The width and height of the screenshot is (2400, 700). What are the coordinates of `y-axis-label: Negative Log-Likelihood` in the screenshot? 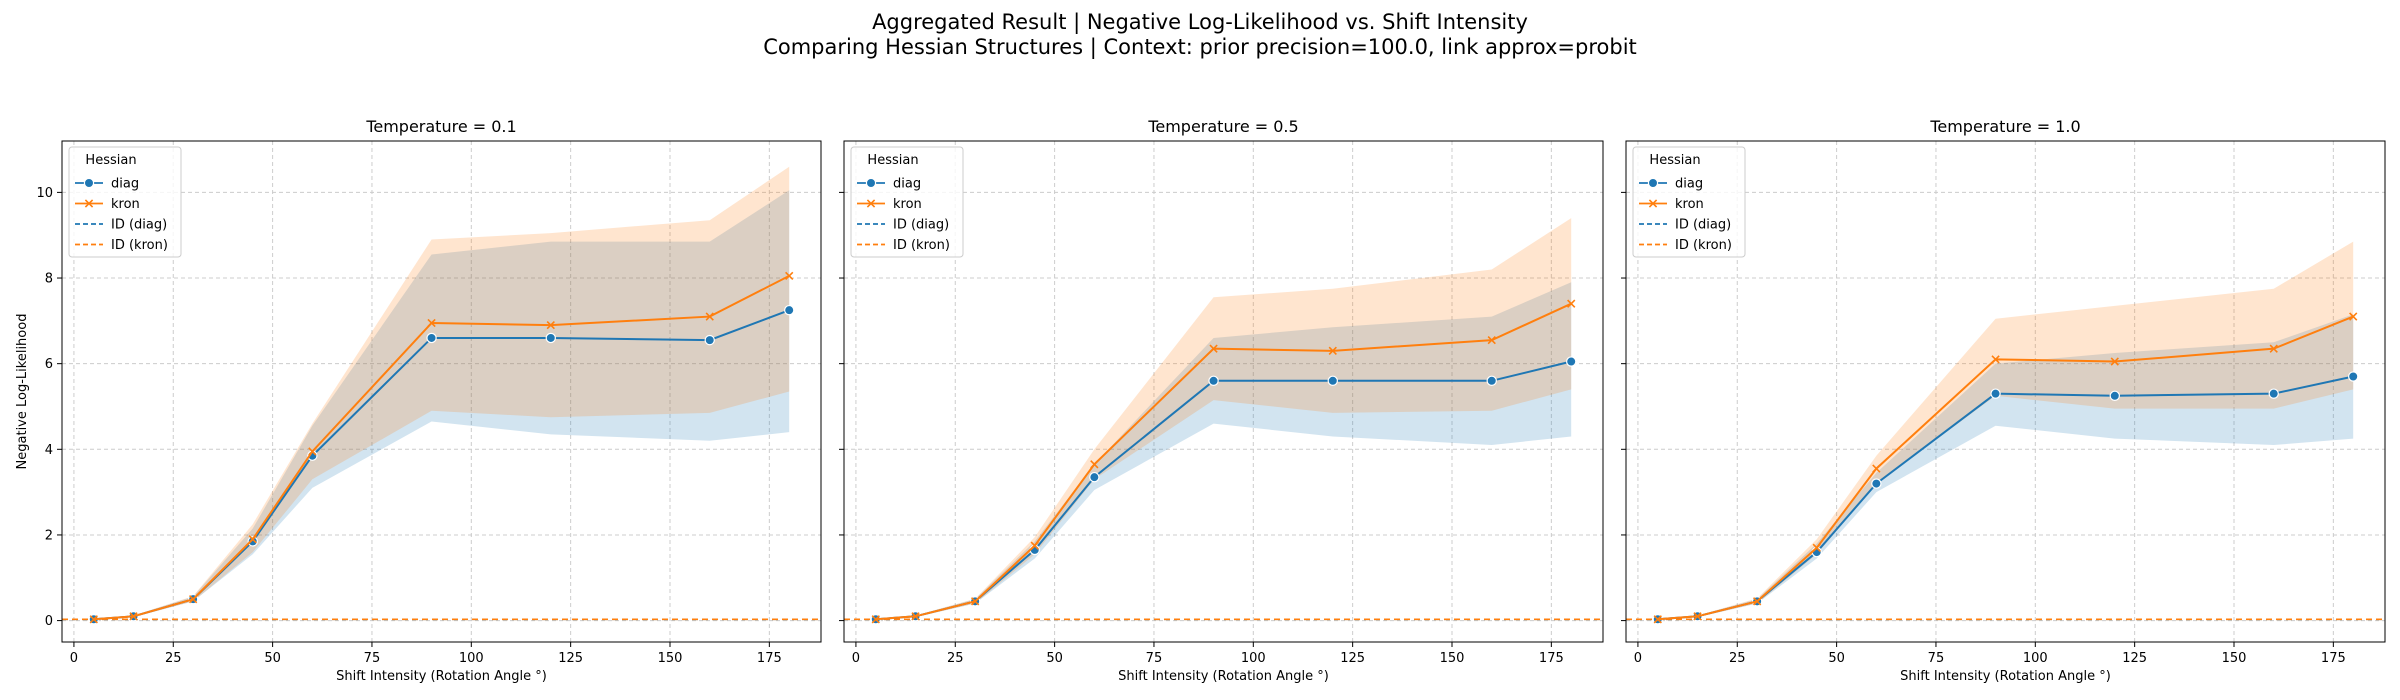 It's located at (22, 392).